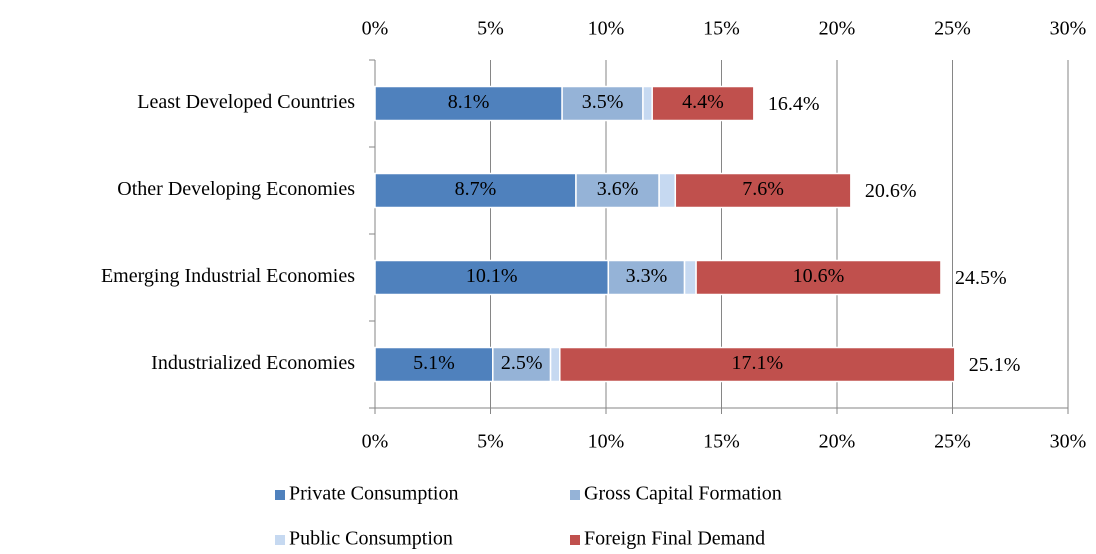 The image size is (1096, 554). Describe the element at coordinates (371, 539) in the screenshot. I see `legend-label: Public Consumption` at that location.